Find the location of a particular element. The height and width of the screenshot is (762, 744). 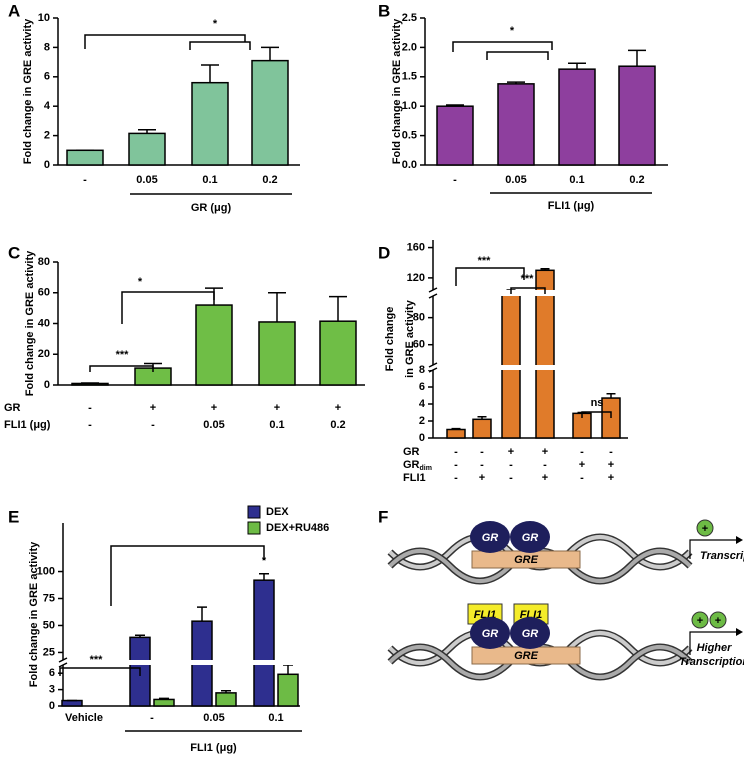

row-label-sub: dim is located at coordinates (426, 468).